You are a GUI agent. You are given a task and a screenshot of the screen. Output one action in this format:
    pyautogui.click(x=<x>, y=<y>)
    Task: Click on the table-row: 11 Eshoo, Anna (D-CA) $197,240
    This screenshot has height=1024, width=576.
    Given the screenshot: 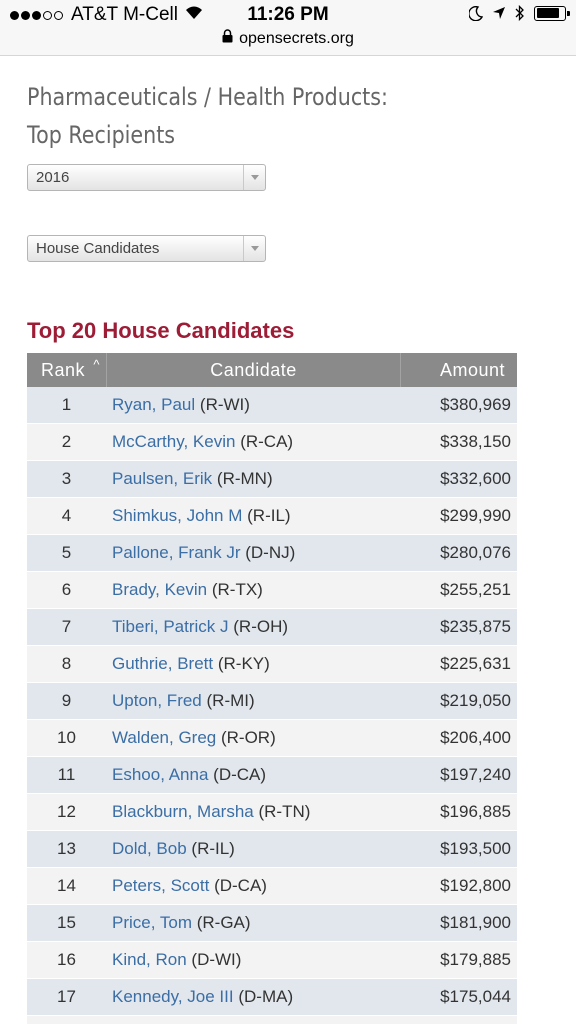 What is the action you would take?
    pyautogui.click(x=272, y=775)
    